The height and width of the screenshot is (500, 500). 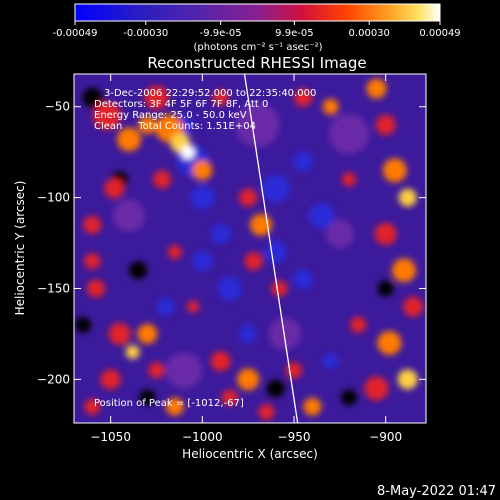 I want to click on colorbar-tick-label: 0.00030, so click(x=369, y=33).